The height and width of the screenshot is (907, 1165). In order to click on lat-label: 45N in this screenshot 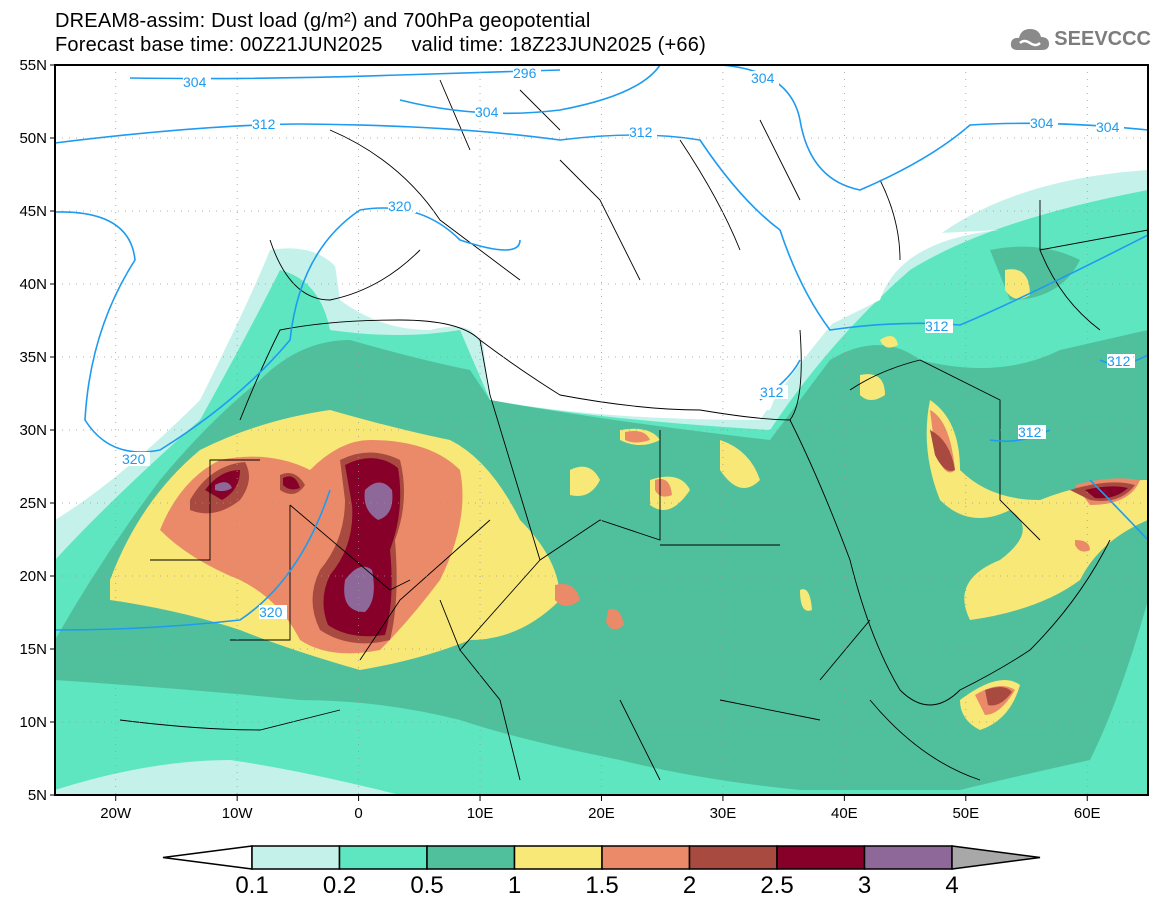, I will do `click(33, 211)`.